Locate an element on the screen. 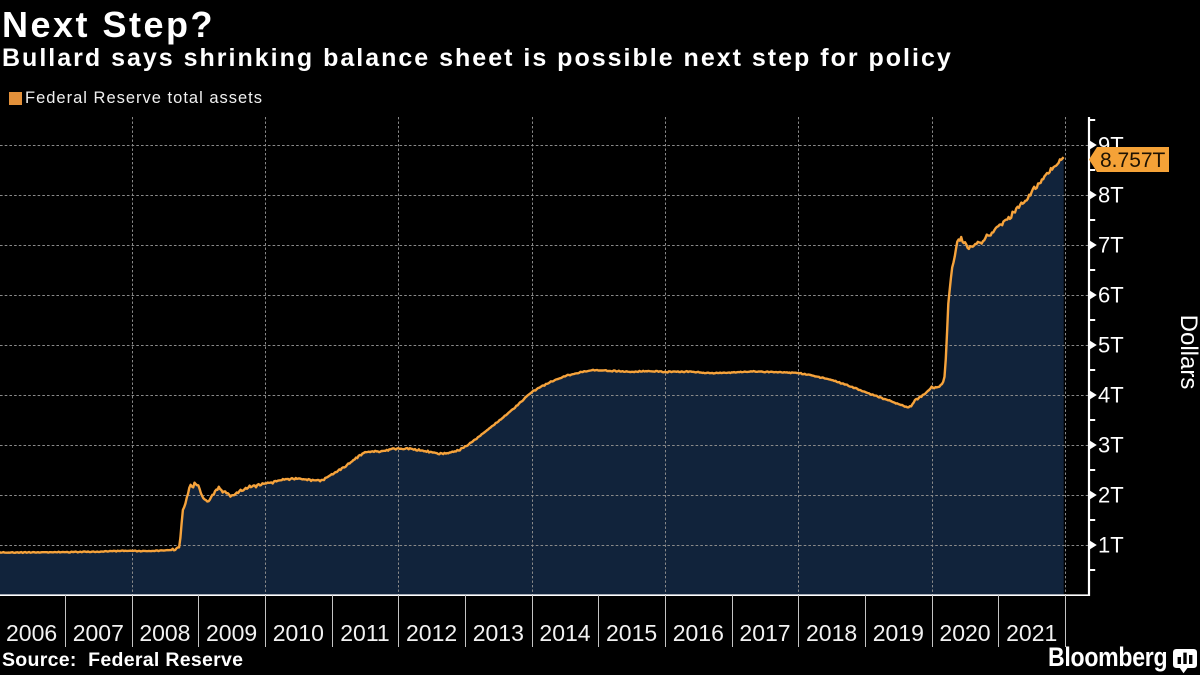 This screenshot has width=1200, height=675. svg-text: 2012 is located at coordinates (431, 633).